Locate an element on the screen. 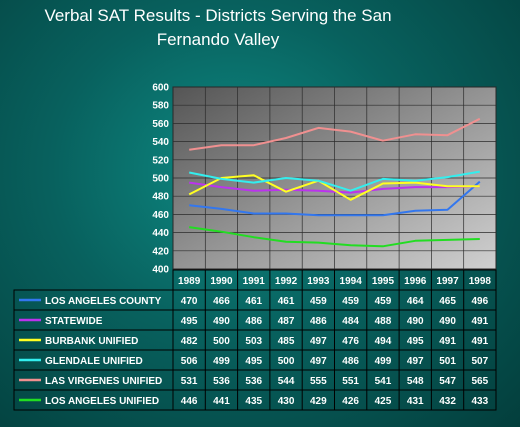  data-label: 547 is located at coordinates (447, 381).